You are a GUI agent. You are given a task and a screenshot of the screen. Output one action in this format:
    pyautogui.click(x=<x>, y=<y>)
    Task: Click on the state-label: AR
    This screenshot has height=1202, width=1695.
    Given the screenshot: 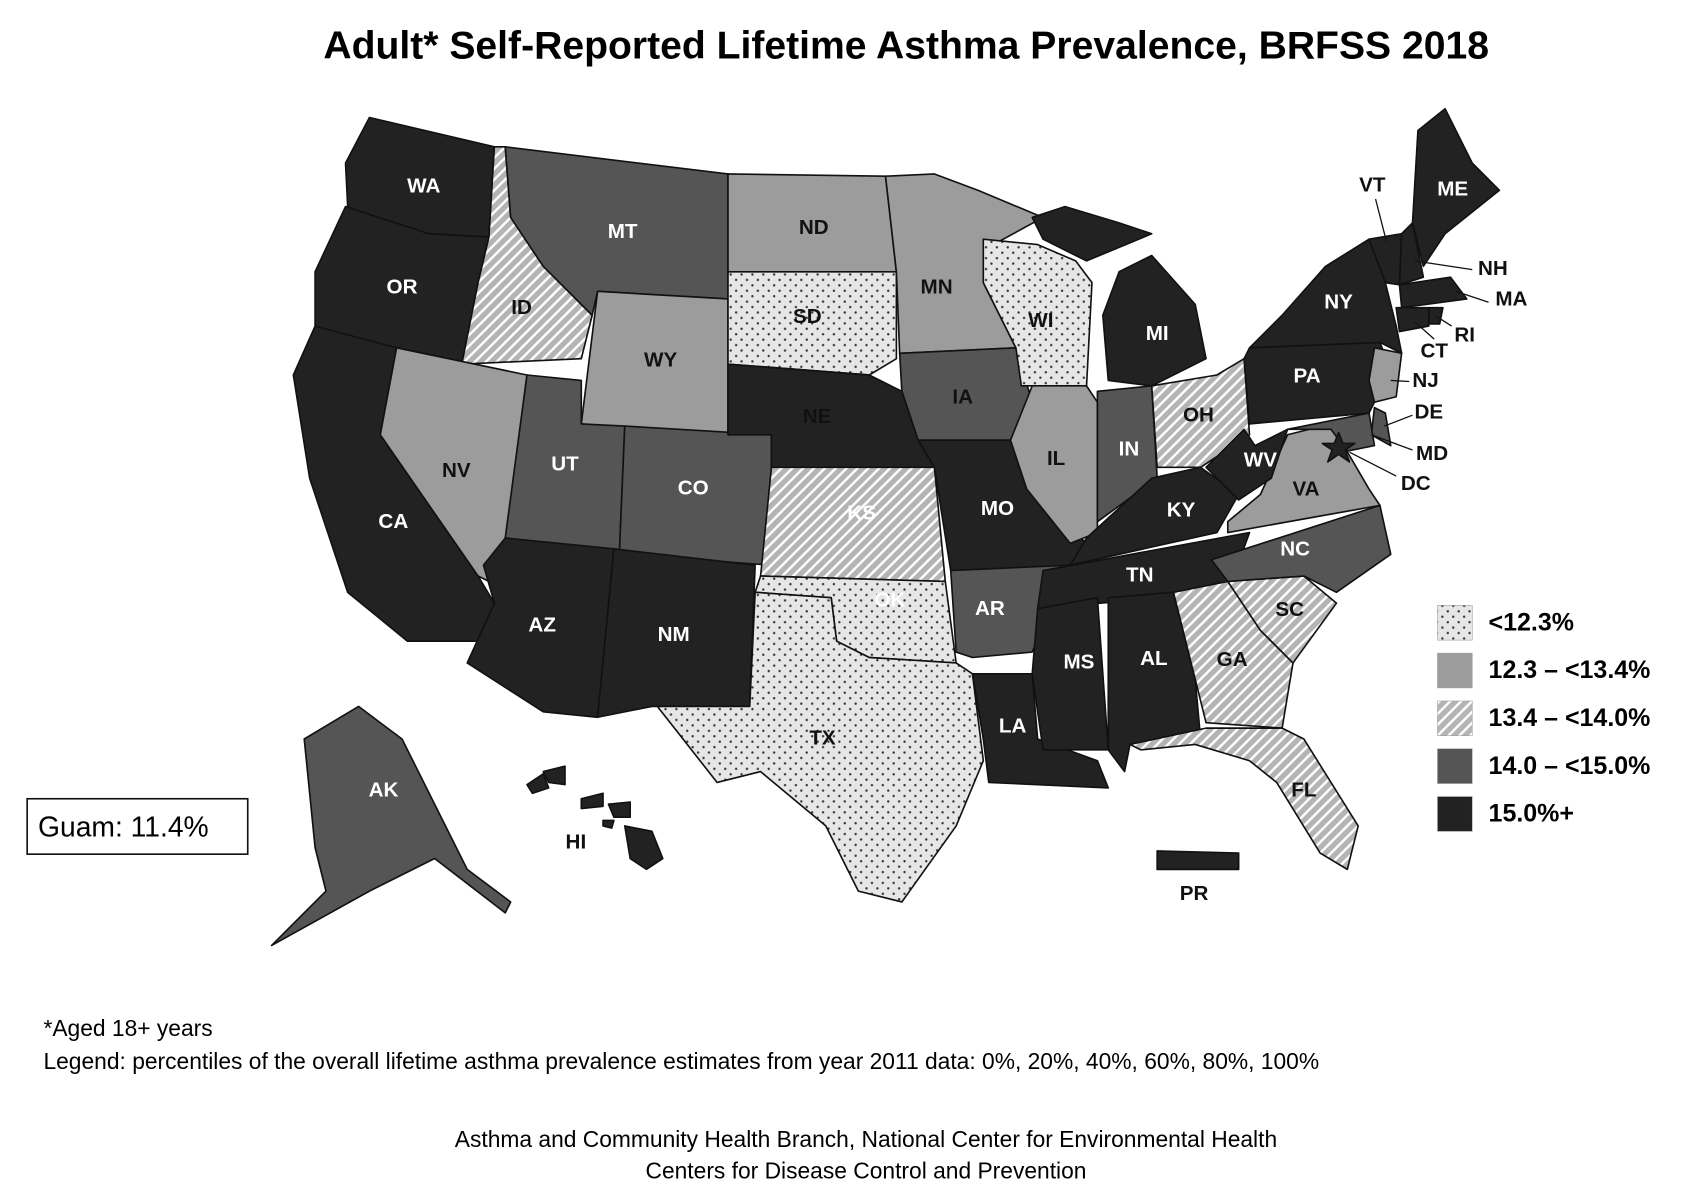 What is the action you would take?
    pyautogui.click(x=990, y=608)
    